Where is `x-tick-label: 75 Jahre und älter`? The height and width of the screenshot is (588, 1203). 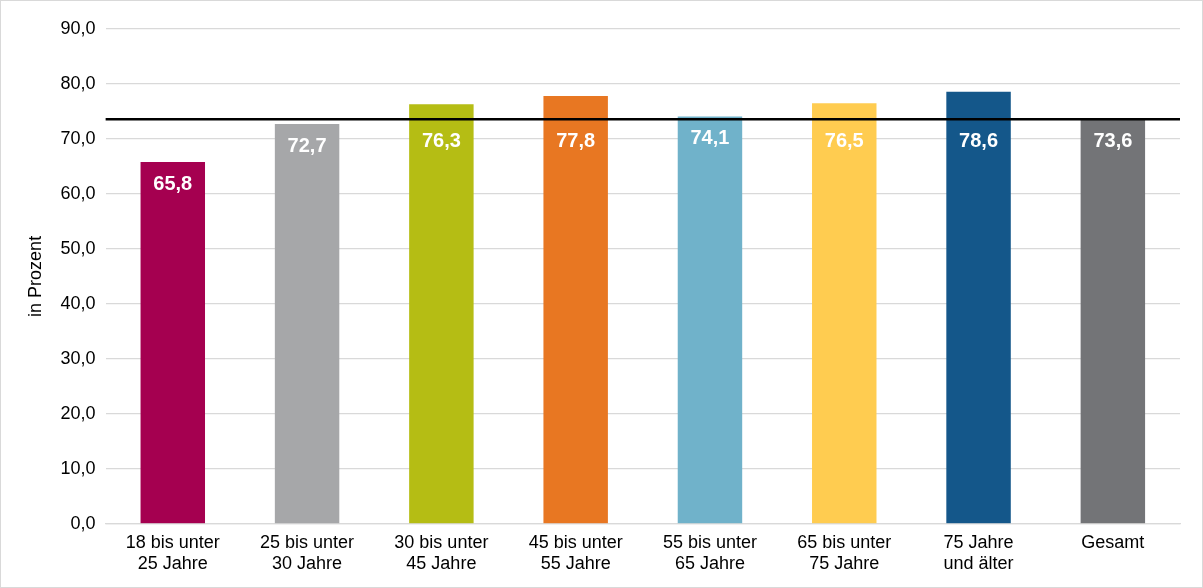 x-tick-label: 75 Jahre und älter is located at coordinates (978, 552).